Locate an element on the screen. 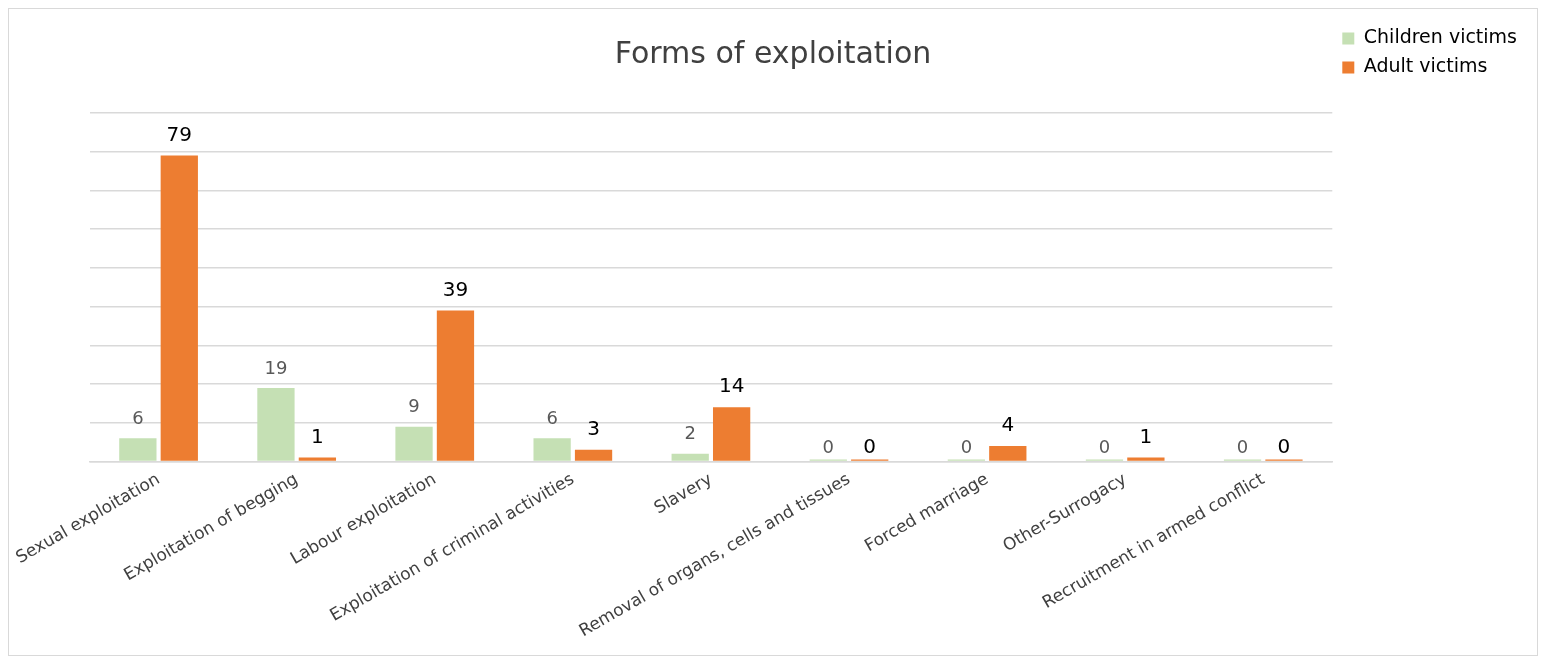 This screenshot has height=664, width=1546. legend-label: Children victims is located at coordinates (1440, 36).